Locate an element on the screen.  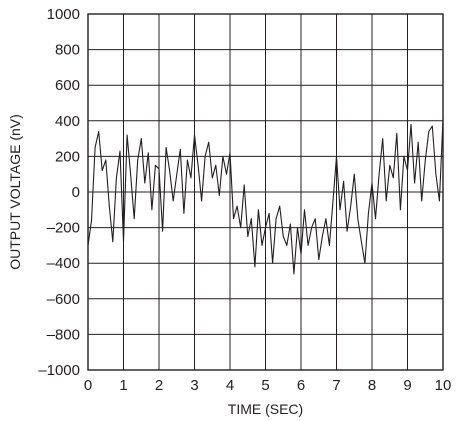
x-tick-label: 8 is located at coordinates (372, 385).